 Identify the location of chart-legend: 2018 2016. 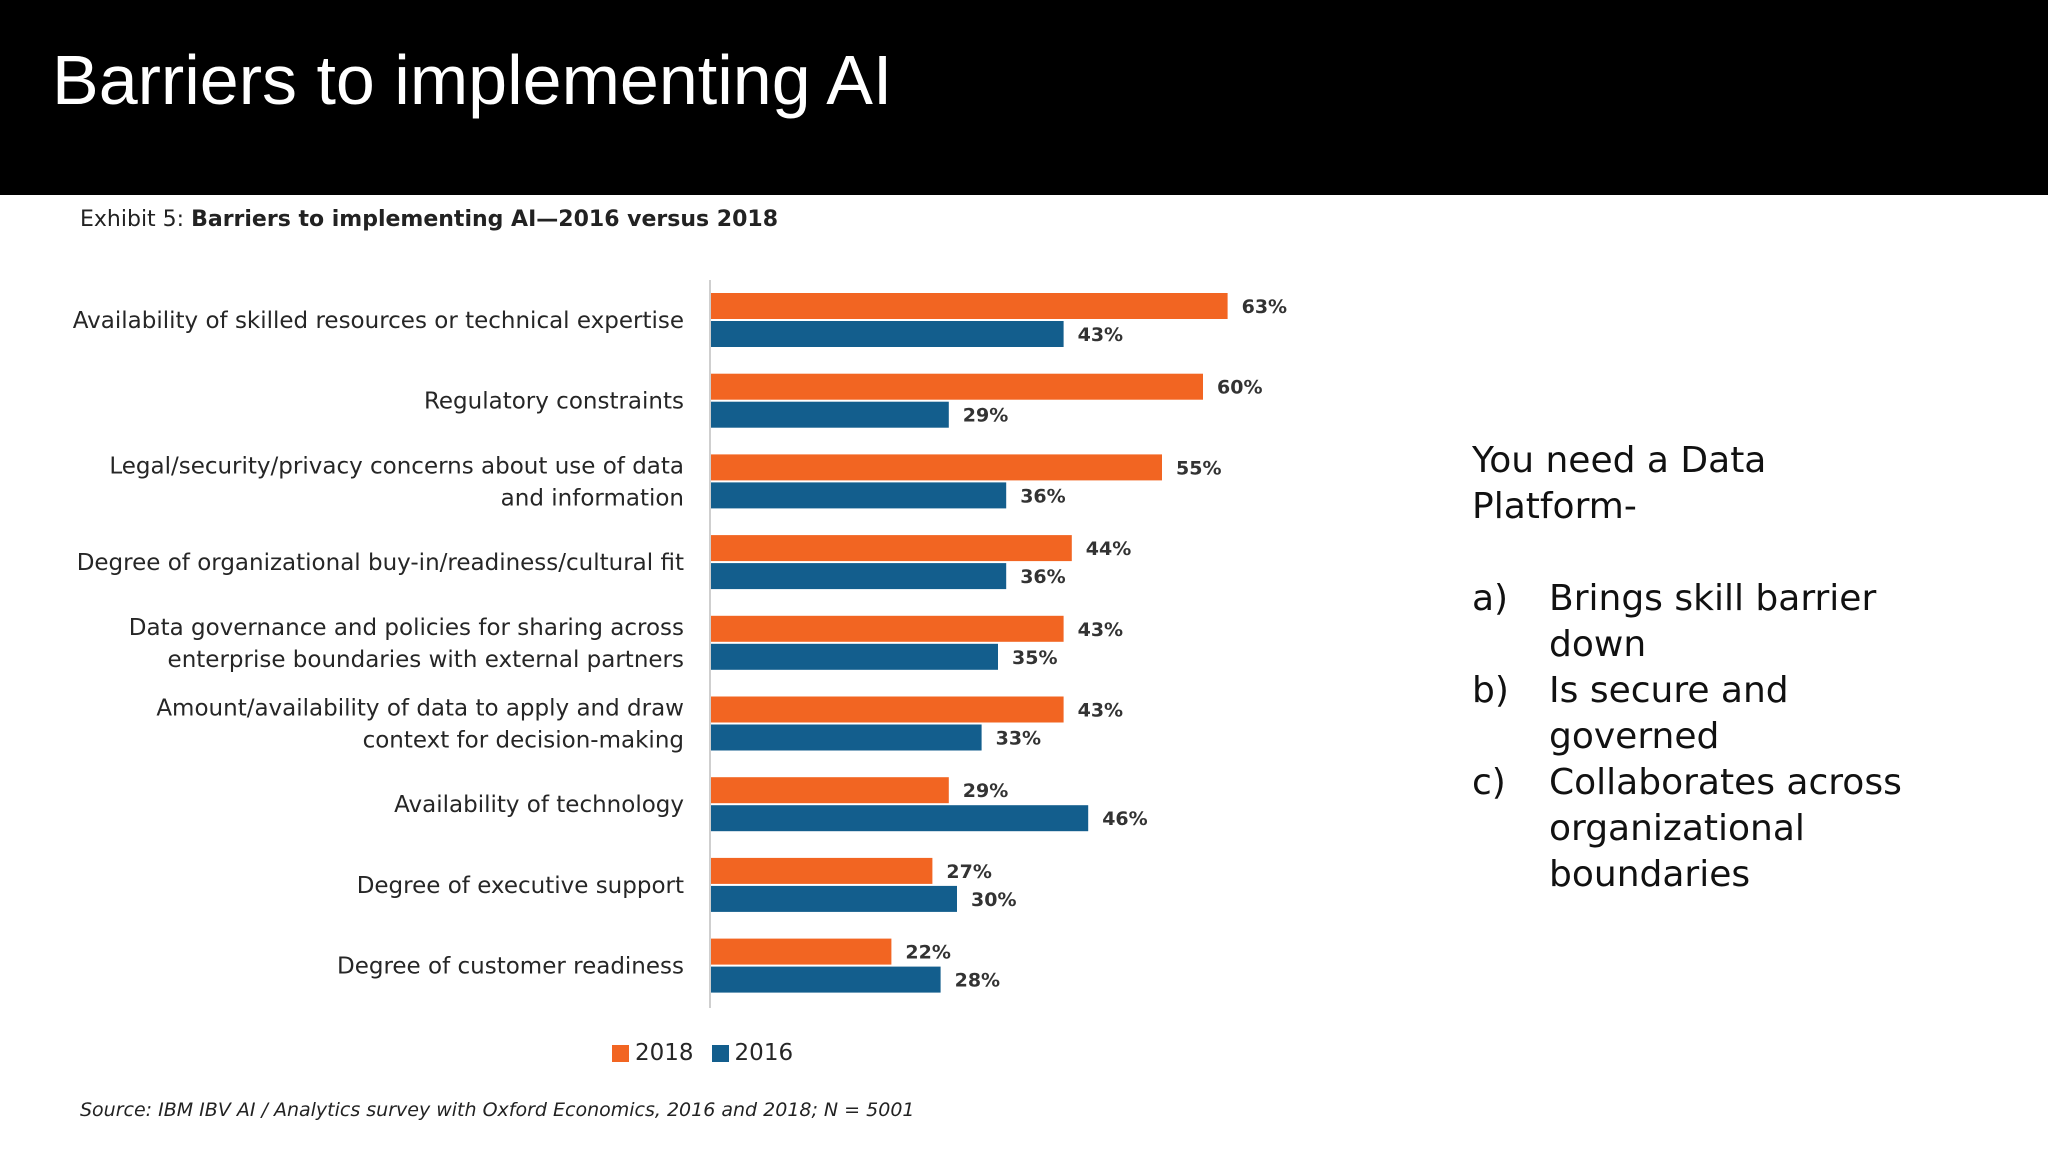
(702, 1053).